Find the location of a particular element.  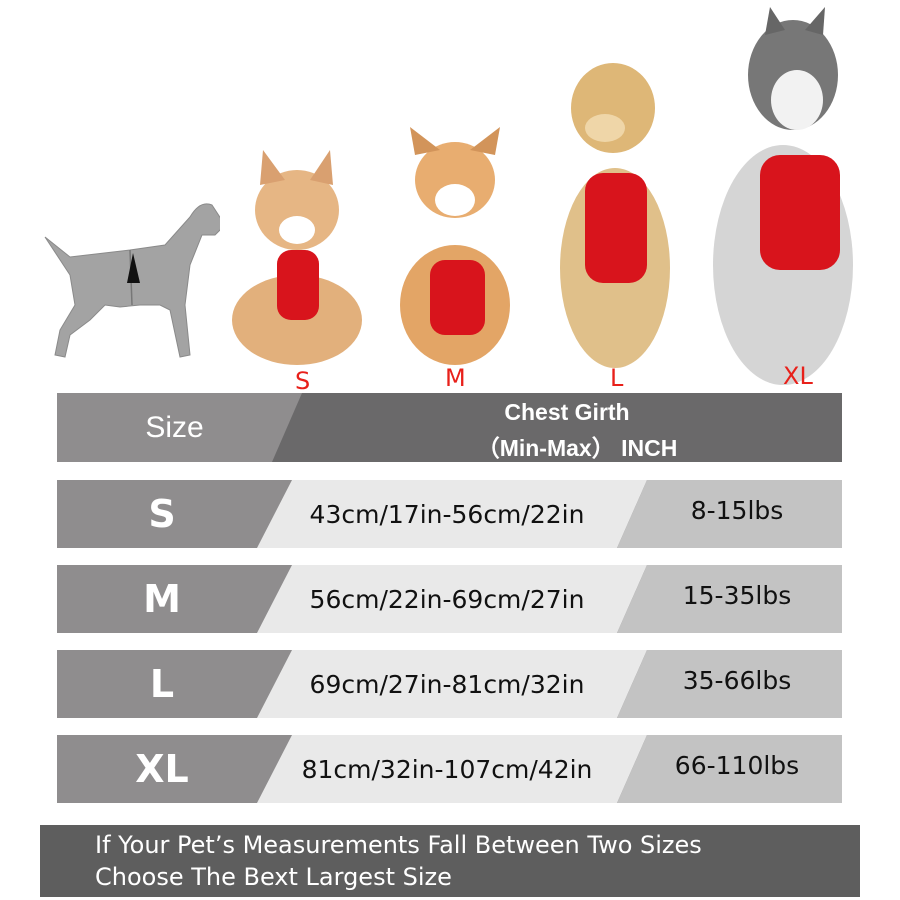

chest-measurement-dog-icon is located at coordinates (132, 280).